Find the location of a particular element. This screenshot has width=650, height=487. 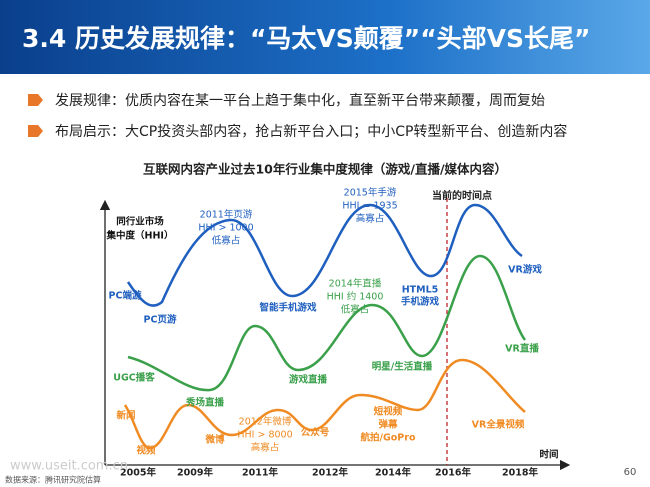

media-label: 微博 is located at coordinates (214, 440).